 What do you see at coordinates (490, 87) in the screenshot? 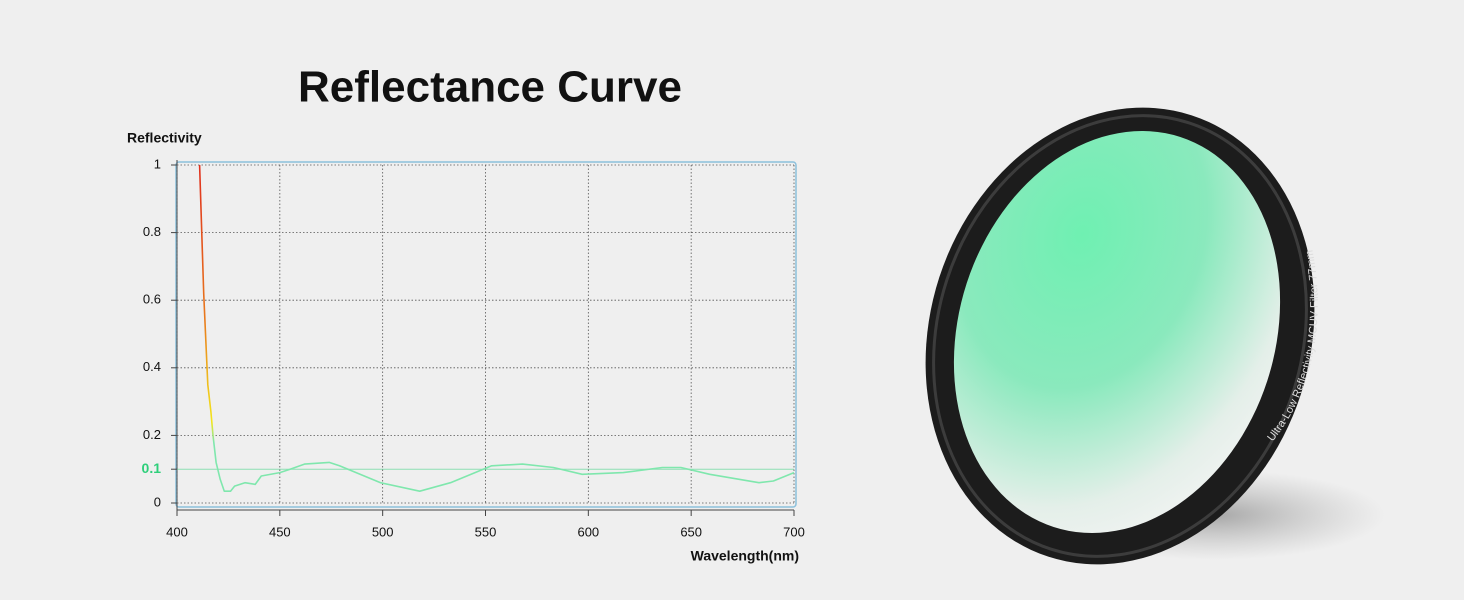
I see `chart-title: Reflectance Curve` at bounding box center [490, 87].